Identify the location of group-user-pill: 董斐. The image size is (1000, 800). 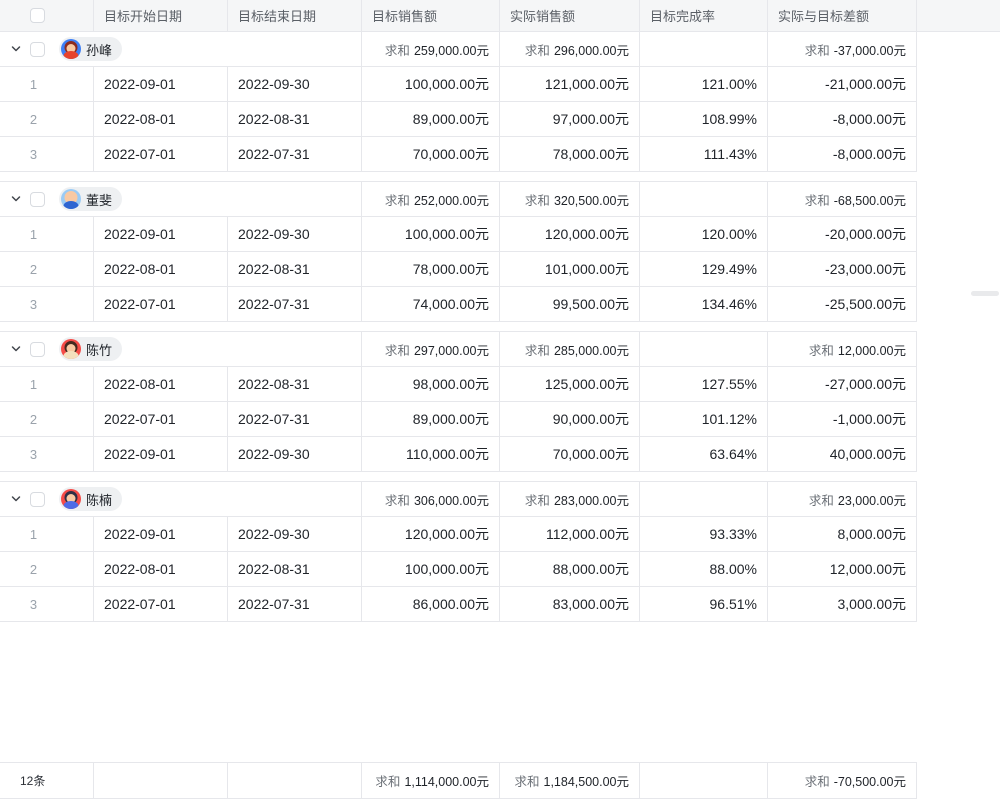
(91, 199).